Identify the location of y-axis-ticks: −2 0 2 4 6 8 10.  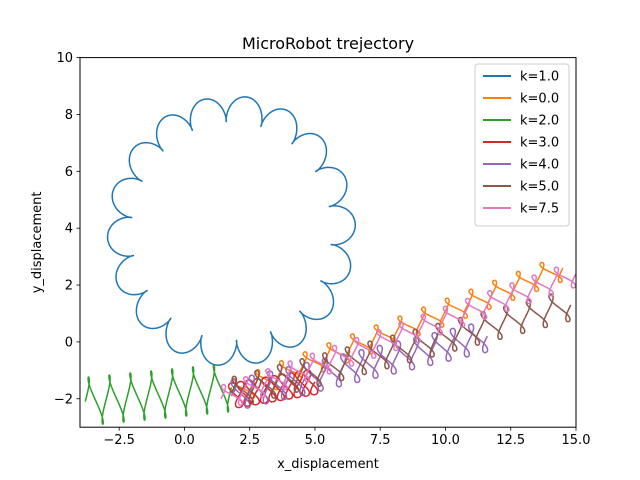
(67, 229).